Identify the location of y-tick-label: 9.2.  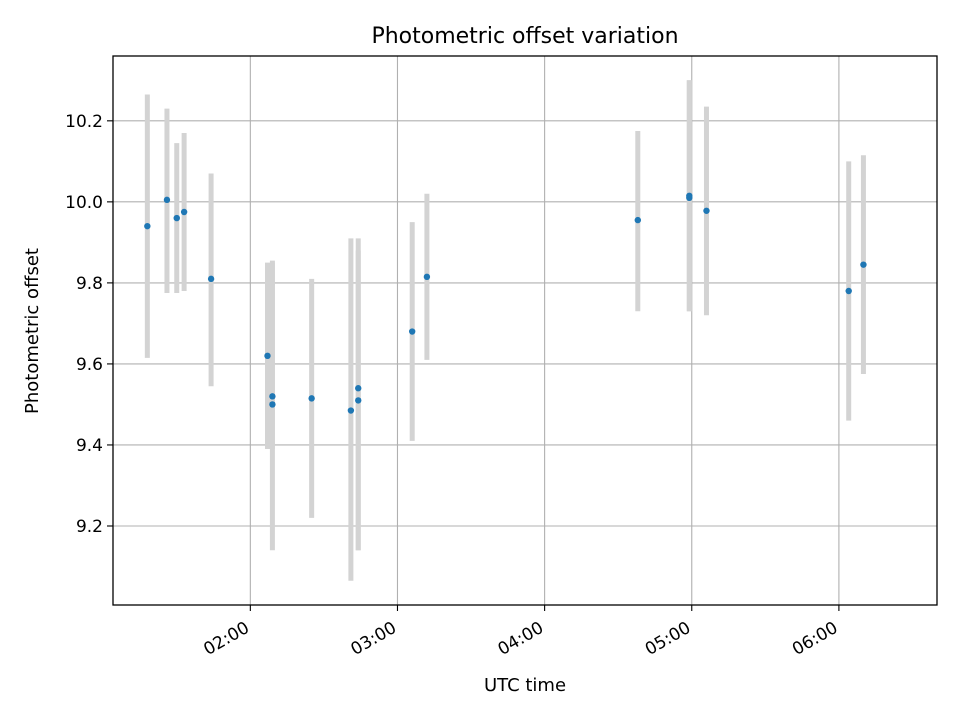
(89, 527).